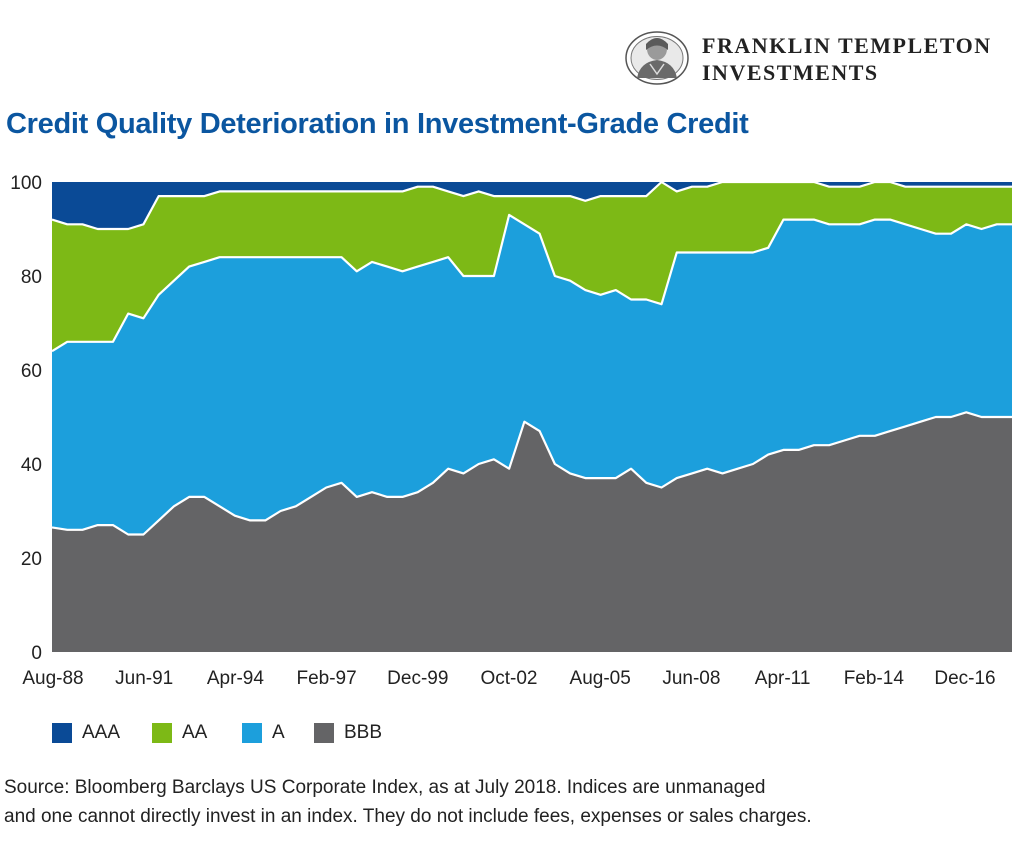 This screenshot has height=859, width=1024. Describe the element at coordinates (278, 732) in the screenshot. I see `legend-label: A` at that location.